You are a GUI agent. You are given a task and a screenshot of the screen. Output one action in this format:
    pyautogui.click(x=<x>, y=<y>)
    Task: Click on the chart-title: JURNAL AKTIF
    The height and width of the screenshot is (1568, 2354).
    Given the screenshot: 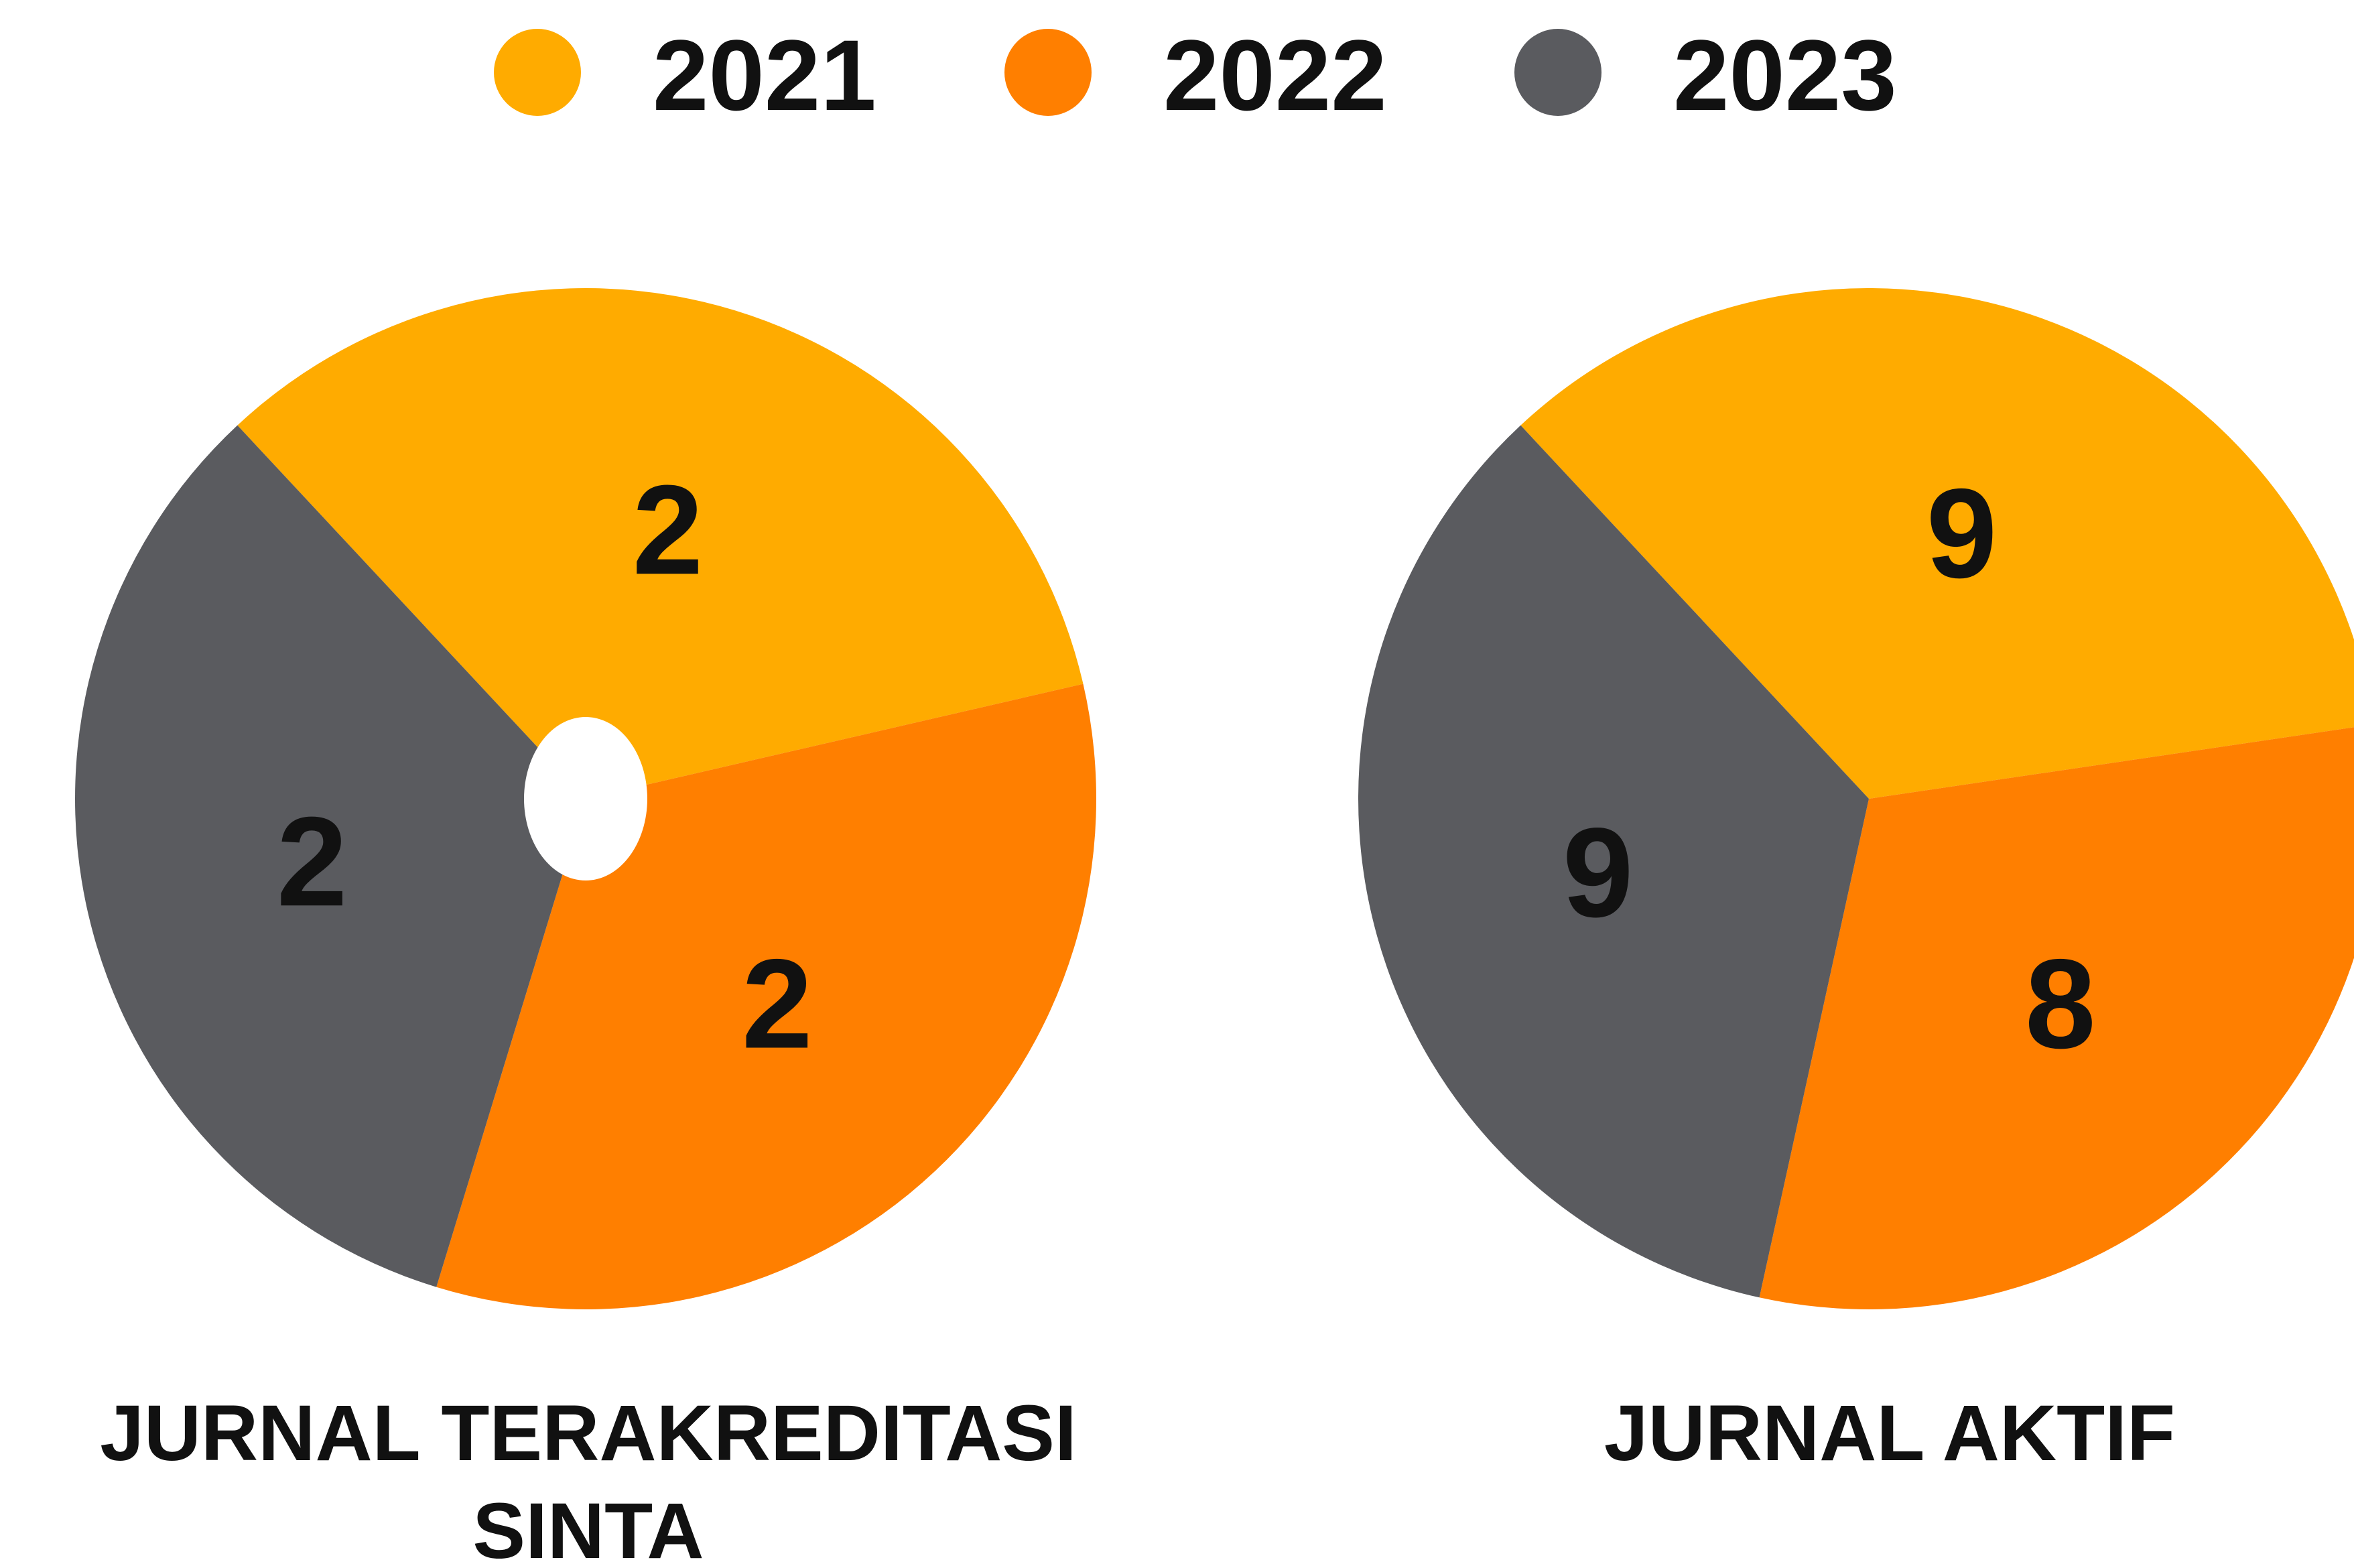 What is the action you would take?
    pyautogui.click(x=1890, y=1433)
    